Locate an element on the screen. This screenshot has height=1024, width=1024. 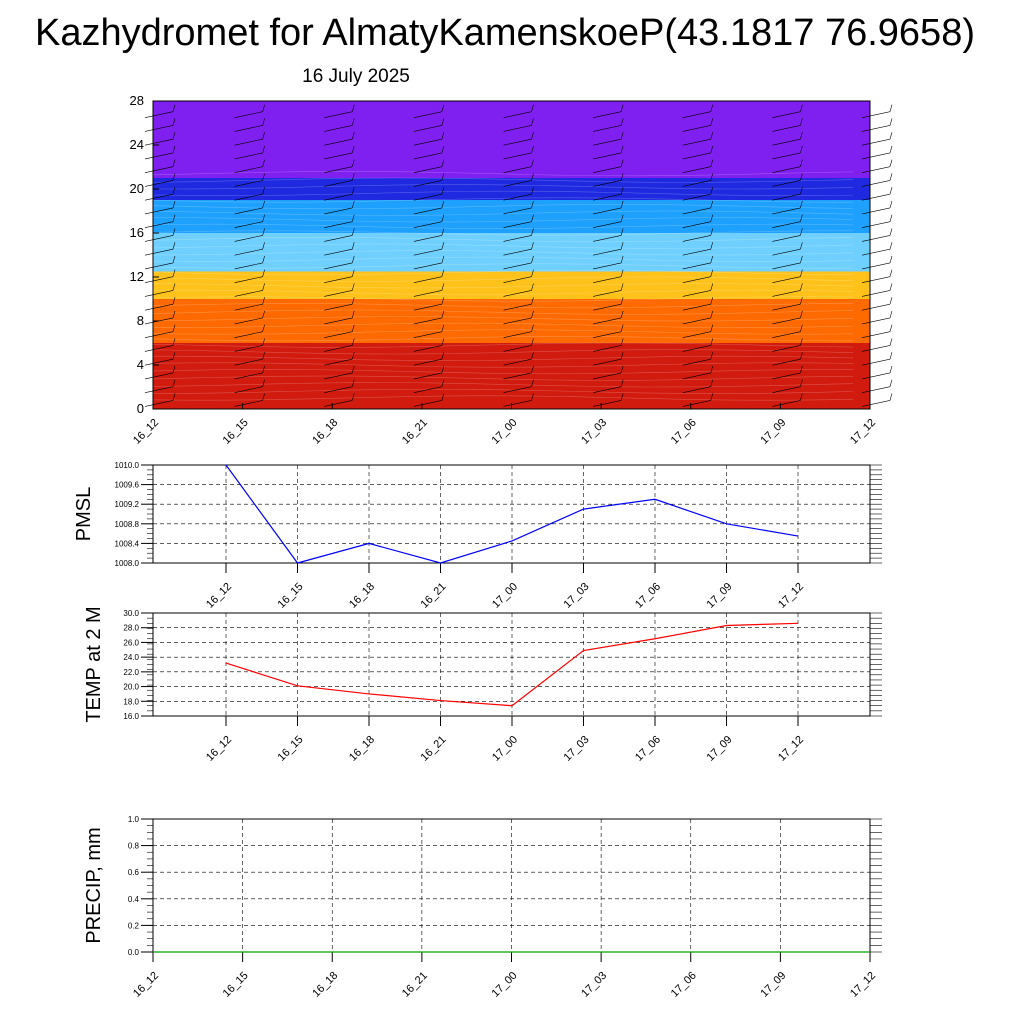
y-tick-label: 22.0 is located at coordinates (131, 672).